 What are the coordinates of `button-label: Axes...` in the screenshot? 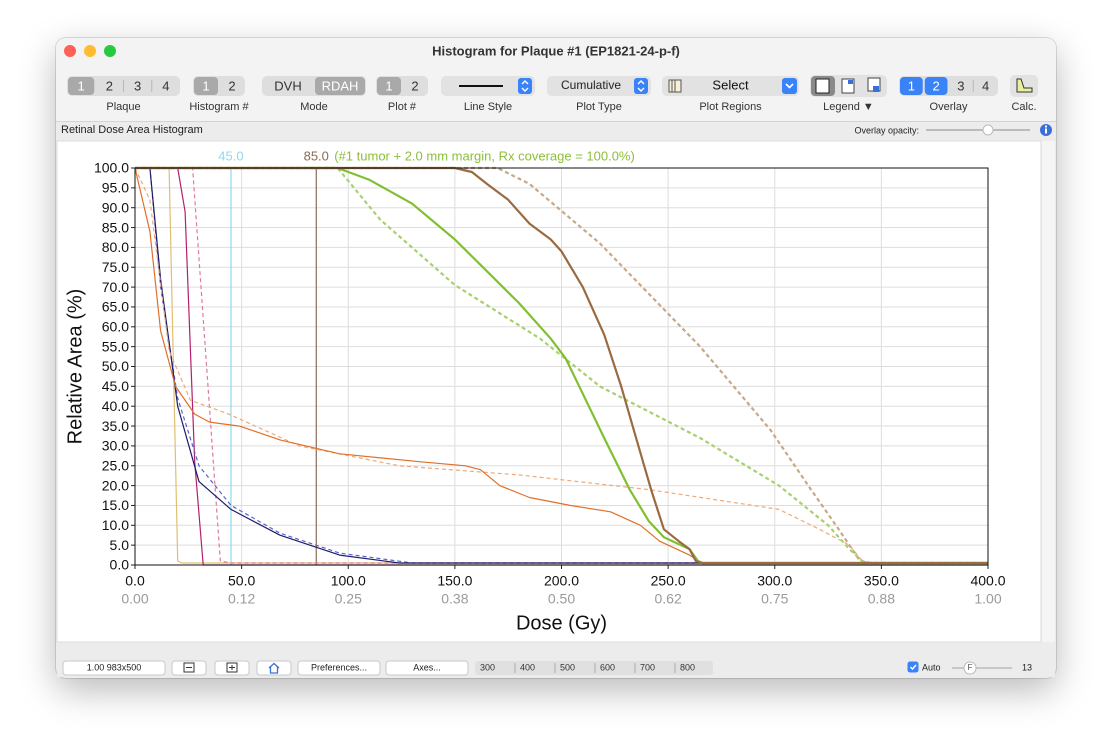 It's located at (427, 667).